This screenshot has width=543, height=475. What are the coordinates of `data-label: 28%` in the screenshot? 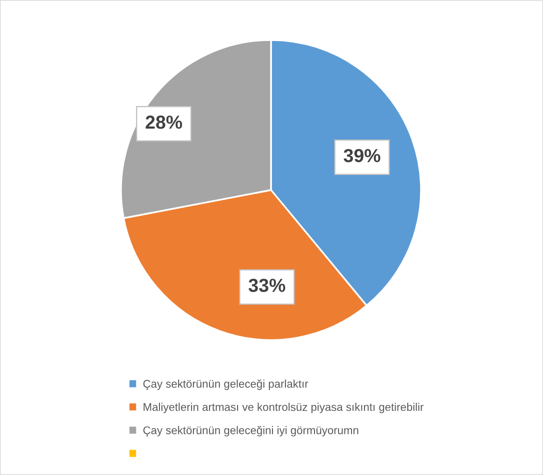 It's located at (164, 122).